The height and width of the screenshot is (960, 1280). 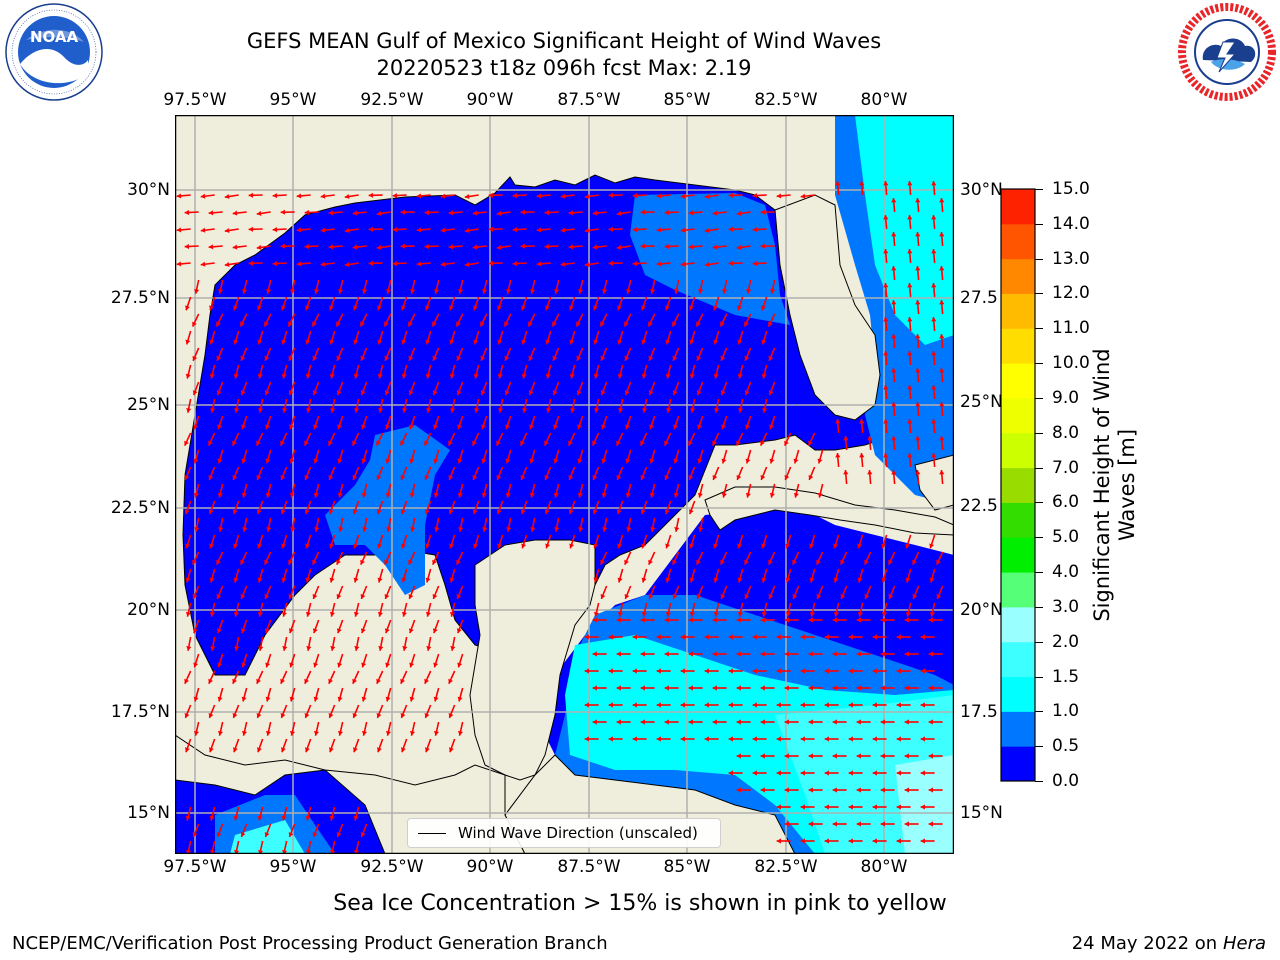 I want to click on lat-tick-right: 15°N, so click(x=981, y=813).